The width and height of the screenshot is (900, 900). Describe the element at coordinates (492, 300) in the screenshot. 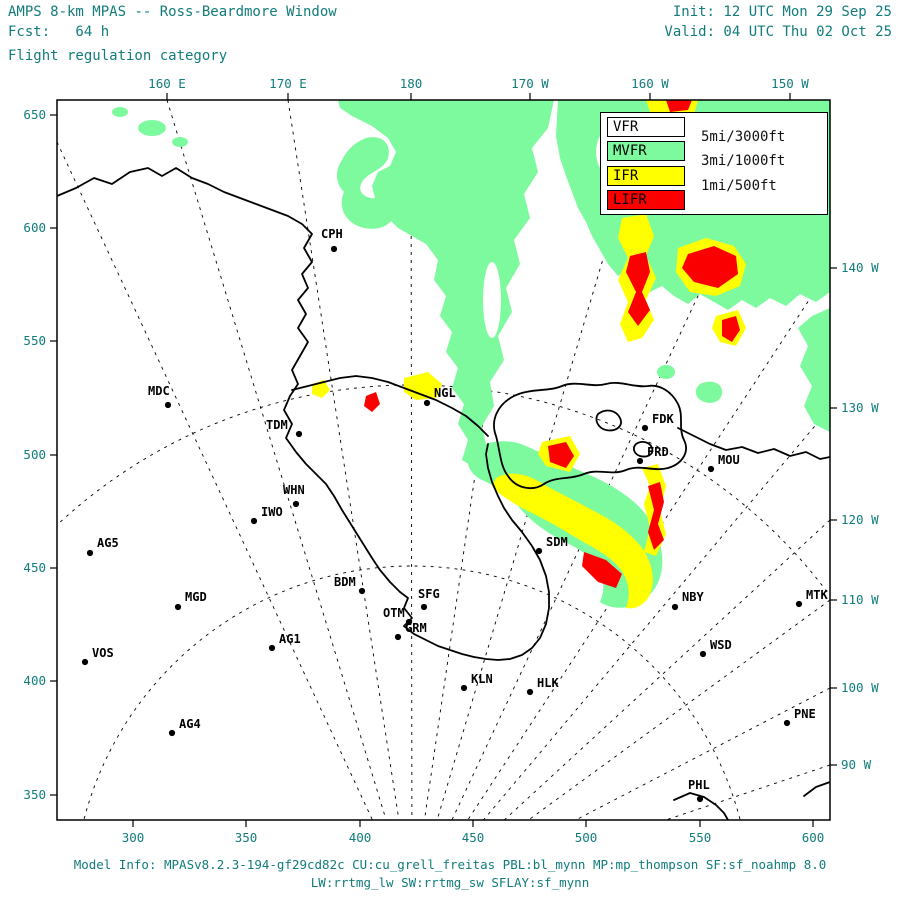

I see `vfr-hole` at that location.